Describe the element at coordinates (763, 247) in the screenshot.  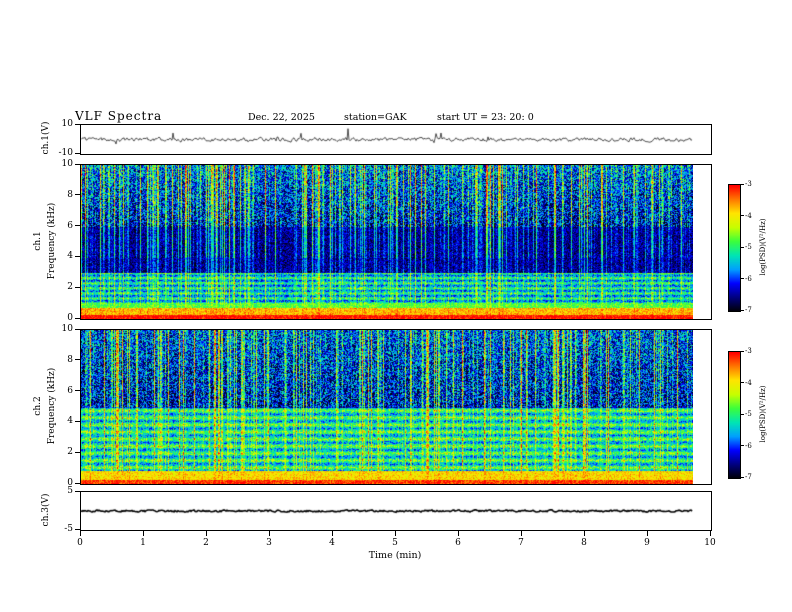
I see `ch1-colorbar-label: log(PSD)(V²/Hz)` at that location.